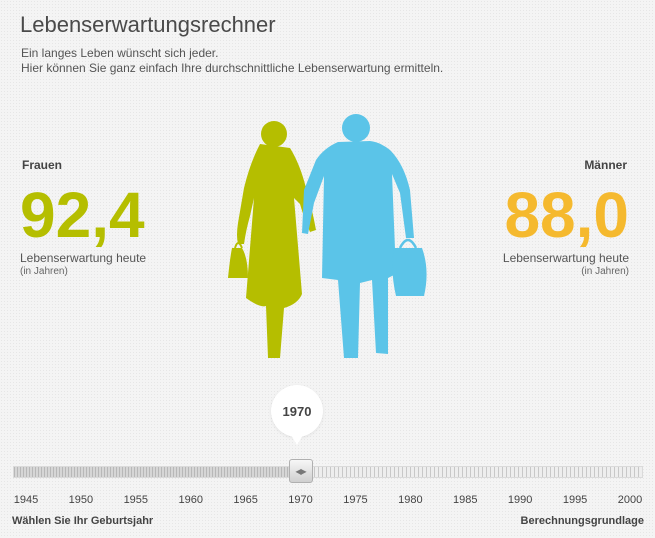 This screenshot has width=655, height=538. What do you see at coordinates (26, 500) in the screenshot?
I see `year-tick-1945: 1945` at bounding box center [26, 500].